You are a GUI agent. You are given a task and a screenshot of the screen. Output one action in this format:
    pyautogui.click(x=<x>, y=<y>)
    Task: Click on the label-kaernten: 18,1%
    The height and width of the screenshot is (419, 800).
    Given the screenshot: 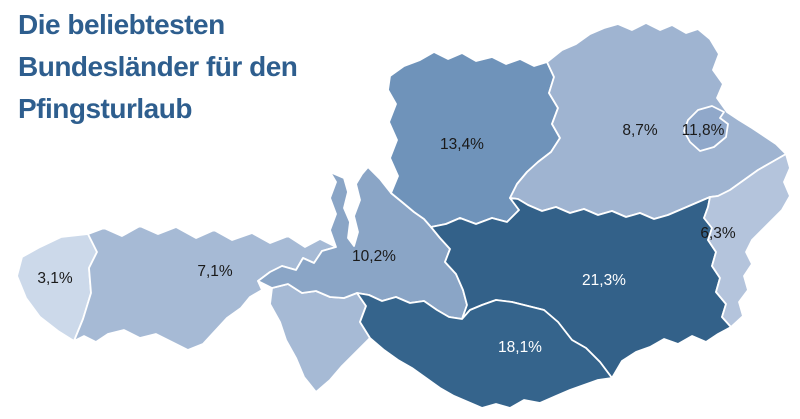 What is the action you would take?
    pyautogui.click(x=520, y=347)
    